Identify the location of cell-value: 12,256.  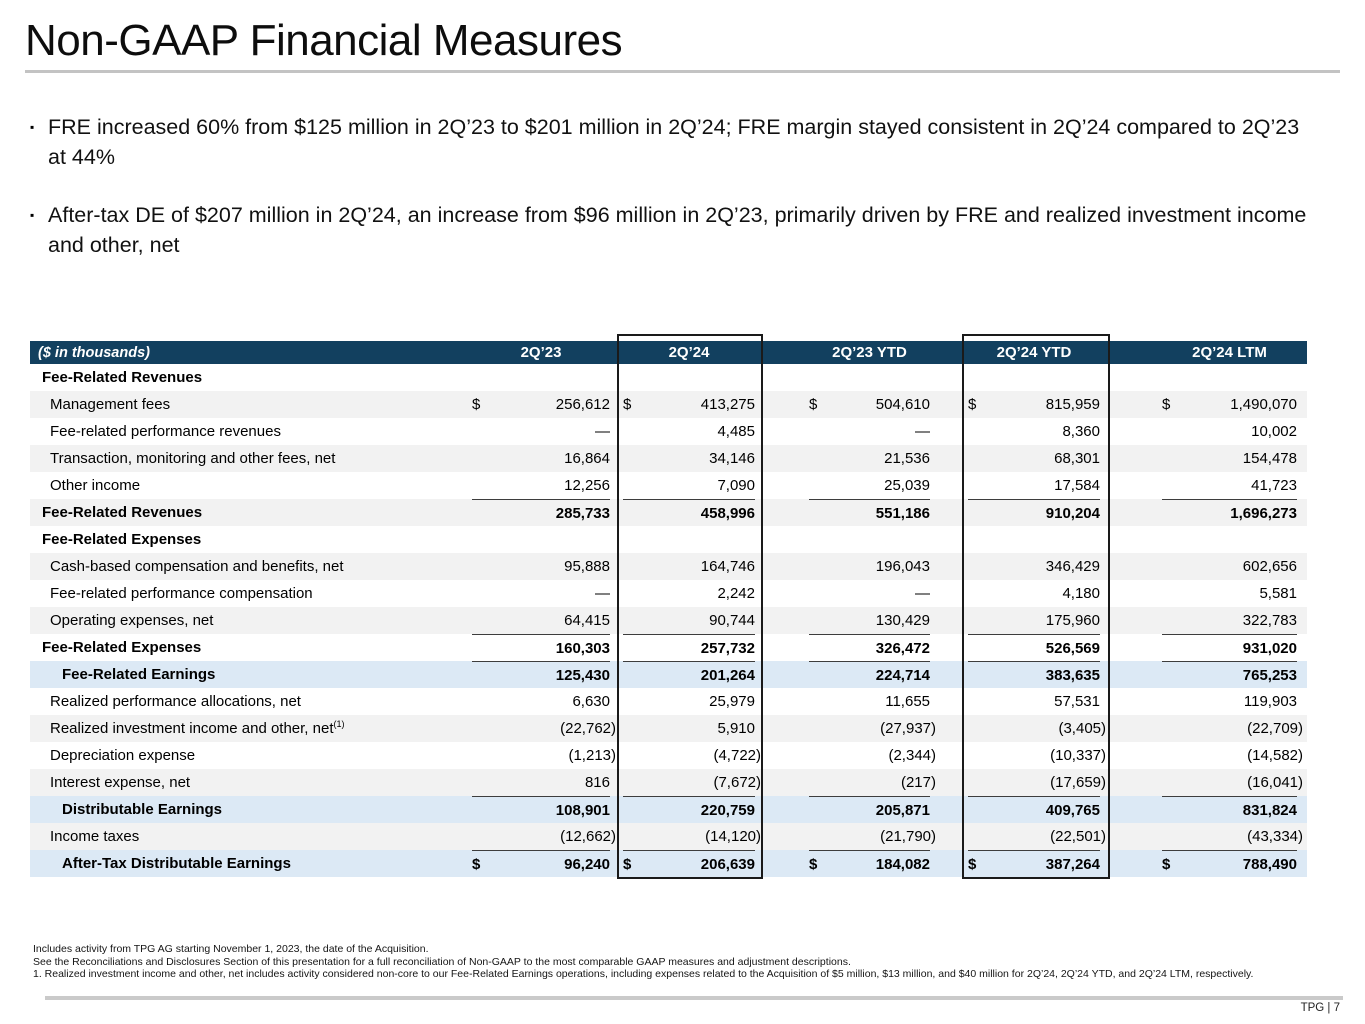
(587, 485).